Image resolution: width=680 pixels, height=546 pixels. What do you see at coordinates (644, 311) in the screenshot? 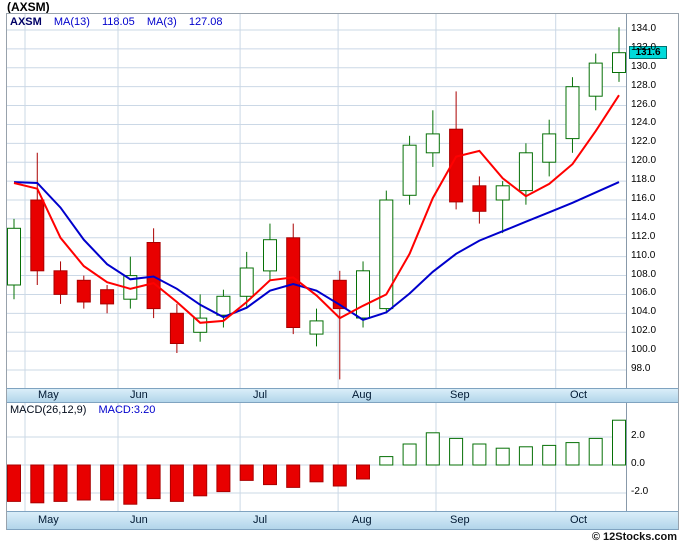
I see `price-axis-label: 104.0` at bounding box center [644, 311].